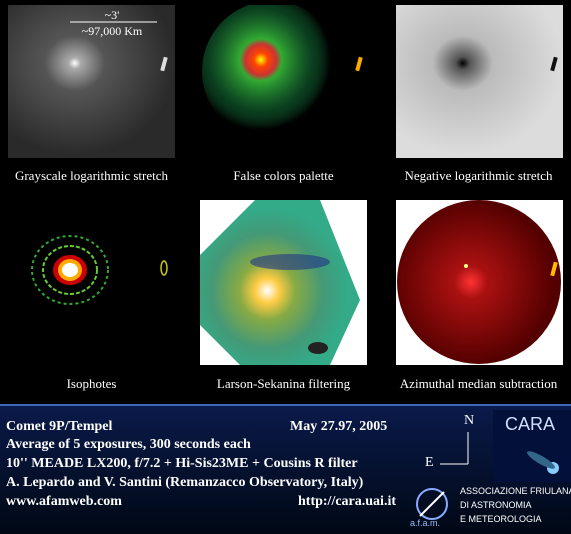 Image resolution: width=571 pixels, height=534 pixels. What do you see at coordinates (496, 505) in the screenshot?
I see `association-line: DI ASTRONOMIA` at bounding box center [496, 505].